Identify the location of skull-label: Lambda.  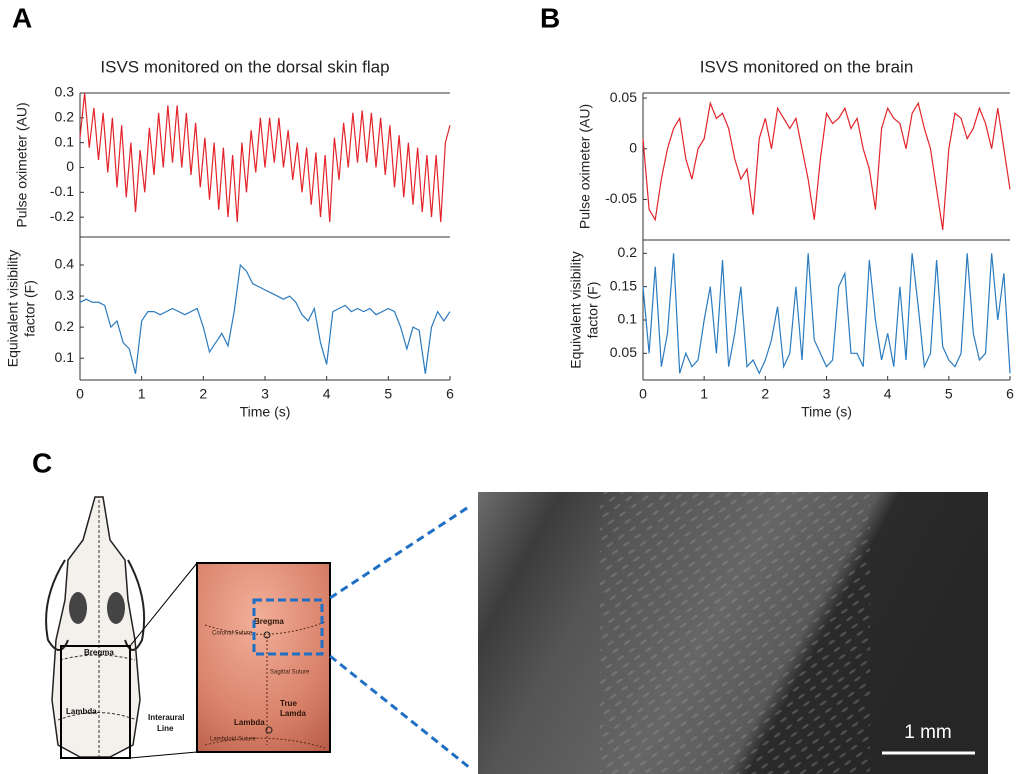
(81, 711).